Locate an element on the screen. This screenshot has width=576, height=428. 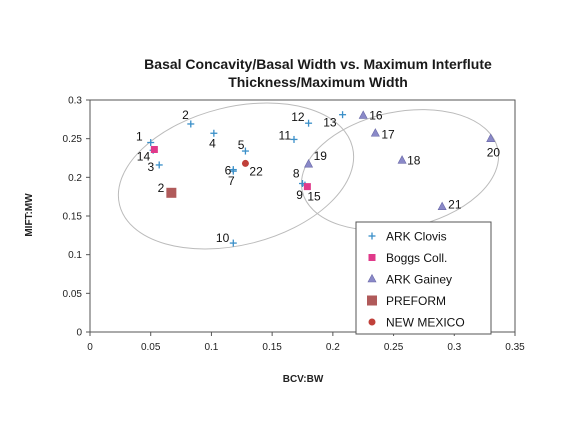
x-axis-label: BCV:BW is located at coordinates (303, 379).